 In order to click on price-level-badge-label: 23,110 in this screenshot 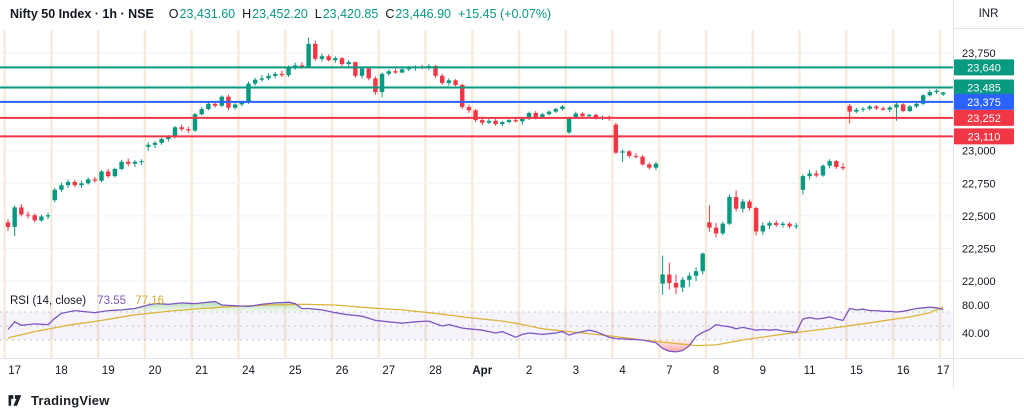, I will do `click(984, 137)`.